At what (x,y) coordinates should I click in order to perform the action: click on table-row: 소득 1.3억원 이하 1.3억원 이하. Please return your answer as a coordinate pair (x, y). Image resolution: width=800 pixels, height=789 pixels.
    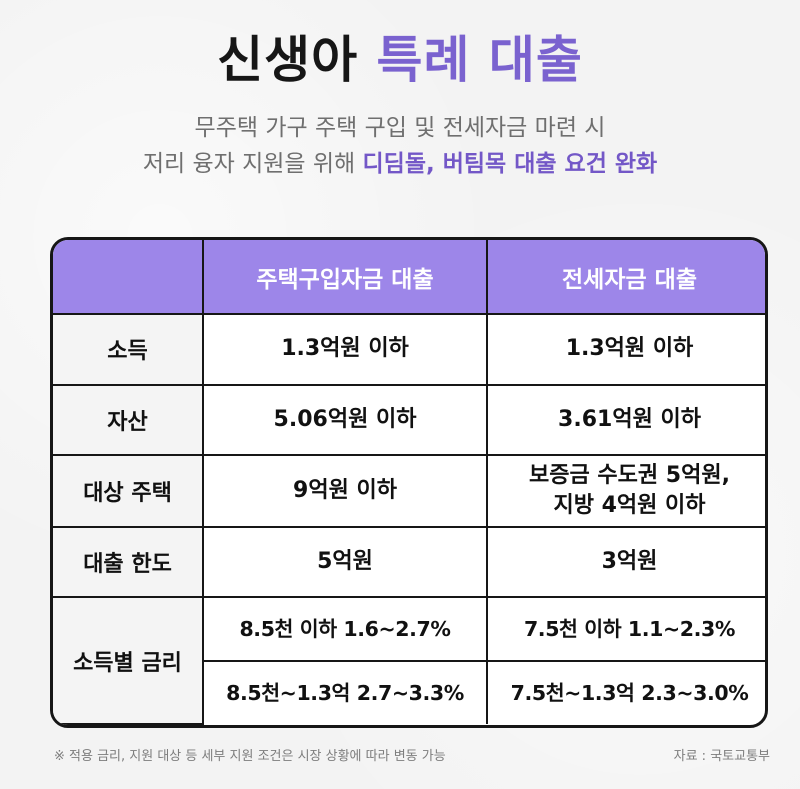
    Looking at the image, I should click on (409, 350).